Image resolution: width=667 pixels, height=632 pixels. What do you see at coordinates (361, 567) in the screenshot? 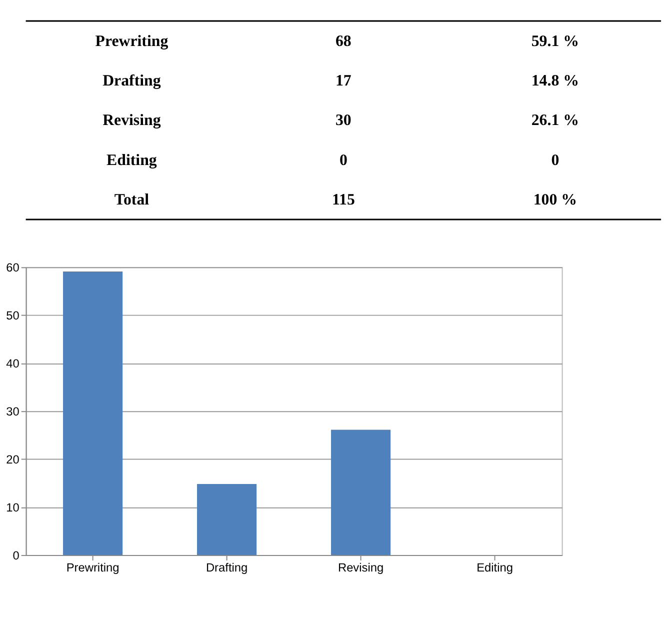
I see `x-tick-label: Revising` at bounding box center [361, 567].